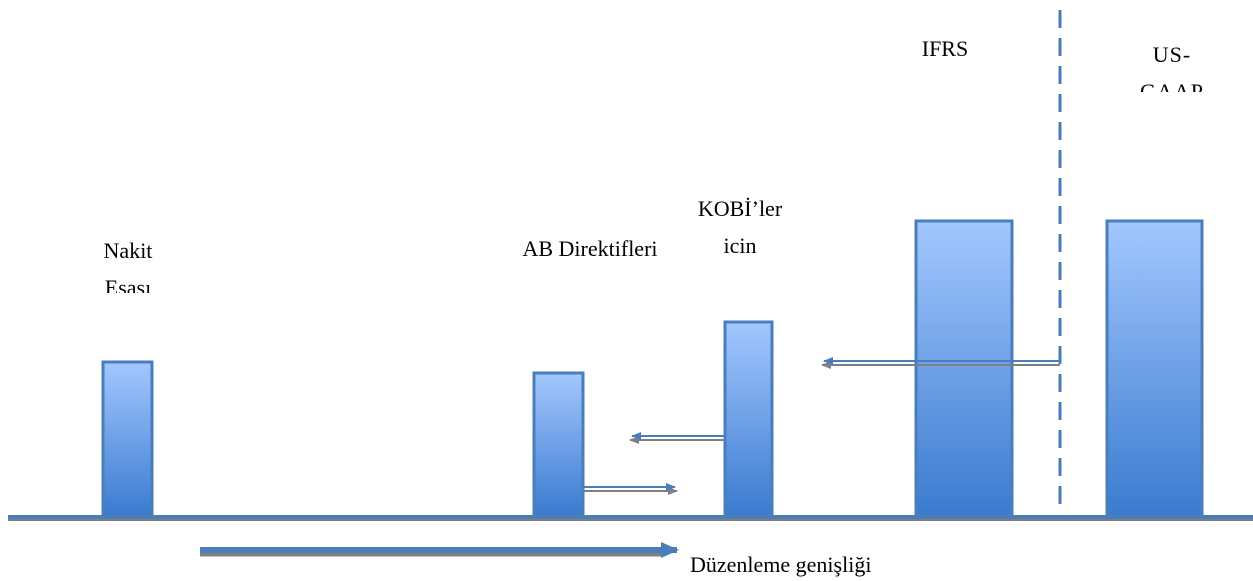 The height and width of the screenshot is (581, 1253). Describe the element at coordinates (630, 519) in the screenshot. I see `baseline-shadow` at that location.